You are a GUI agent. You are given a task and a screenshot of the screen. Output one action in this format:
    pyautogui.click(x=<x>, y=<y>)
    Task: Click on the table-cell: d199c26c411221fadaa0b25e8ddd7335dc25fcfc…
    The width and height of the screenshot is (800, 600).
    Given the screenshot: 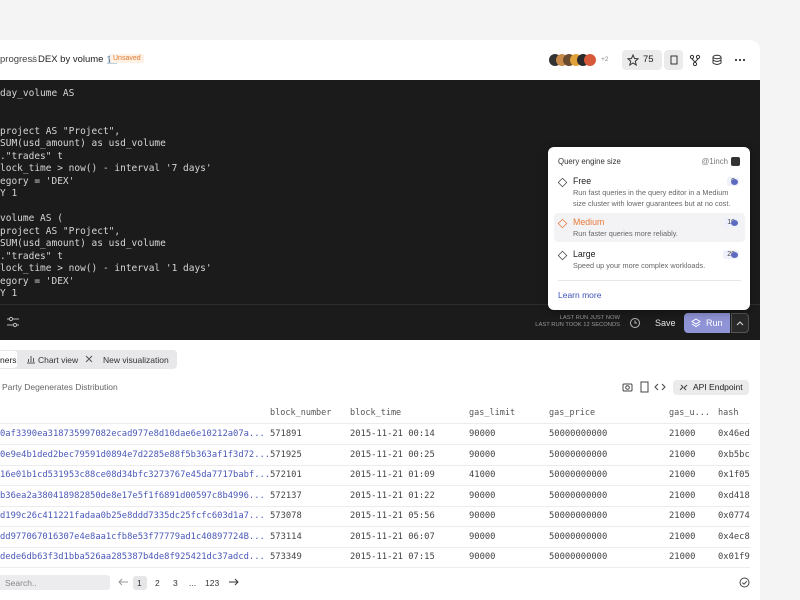 What is the action you would take?
    pyautogui.click(x=132, y=516)
    